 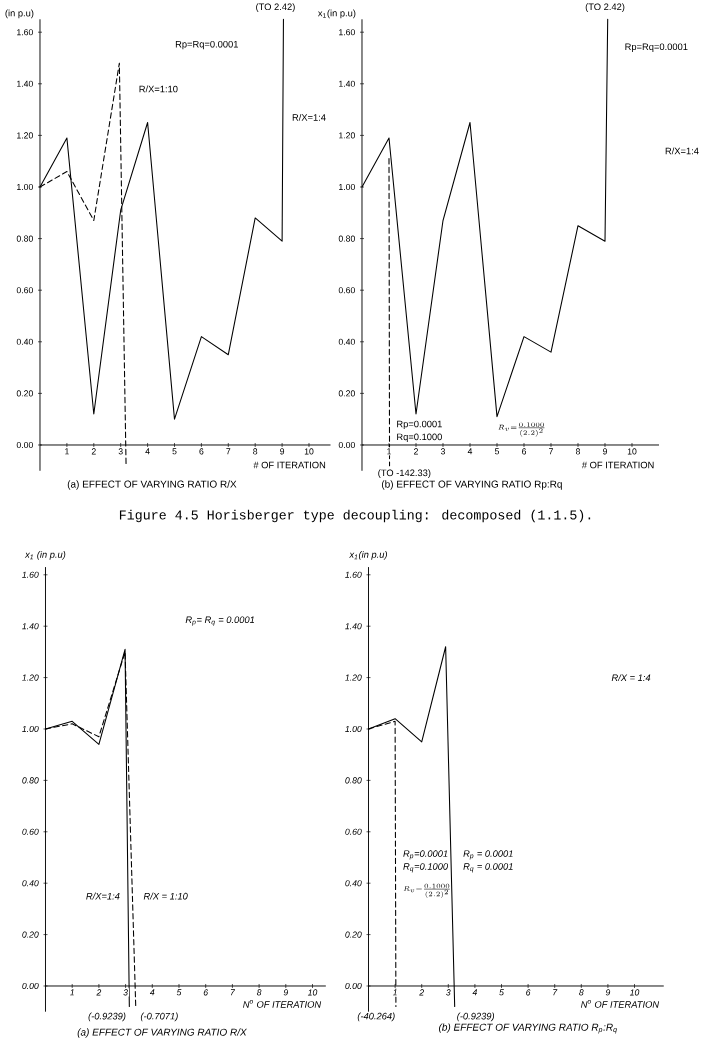 What do you see at coordinates (45, 555) in the screenshot?
I see `y-axis-title: x$_{1}$ (in p.u)` at bounding box center [45, 555].